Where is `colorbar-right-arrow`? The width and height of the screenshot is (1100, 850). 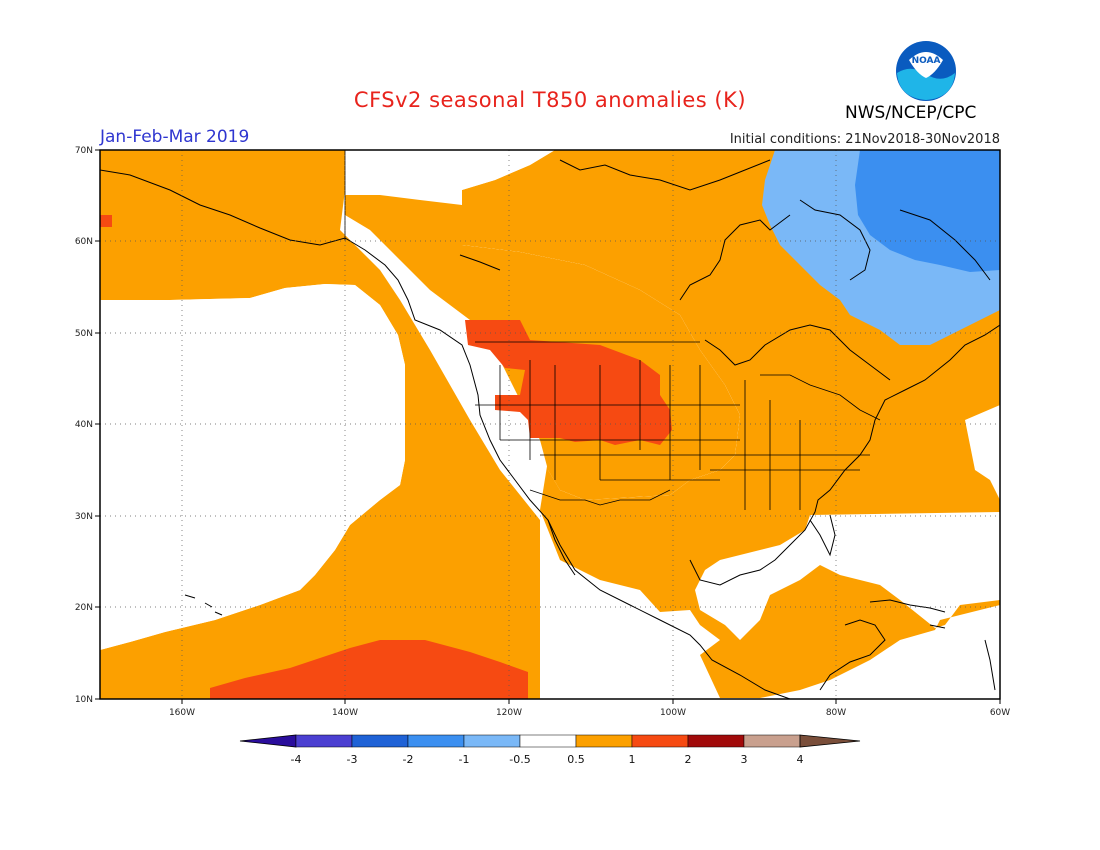
colorbar-right-arrow is located at coordinates (830, 741).